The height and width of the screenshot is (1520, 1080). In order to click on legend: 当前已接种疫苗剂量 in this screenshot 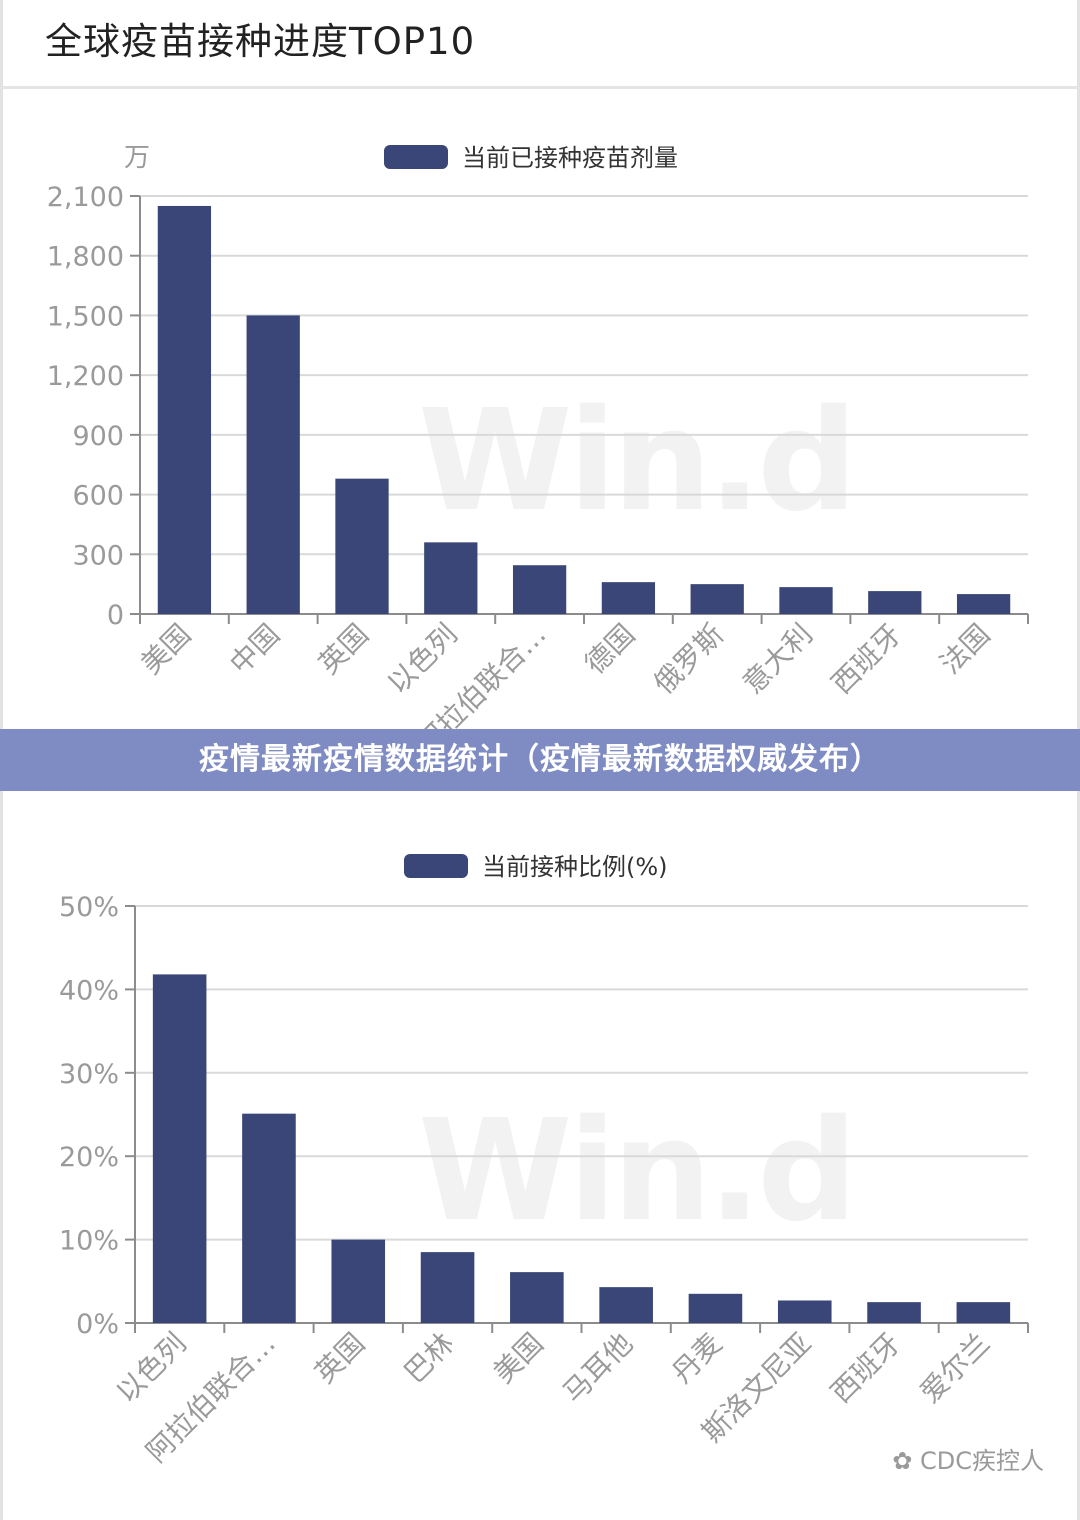, I will do `click(531, 158)`.